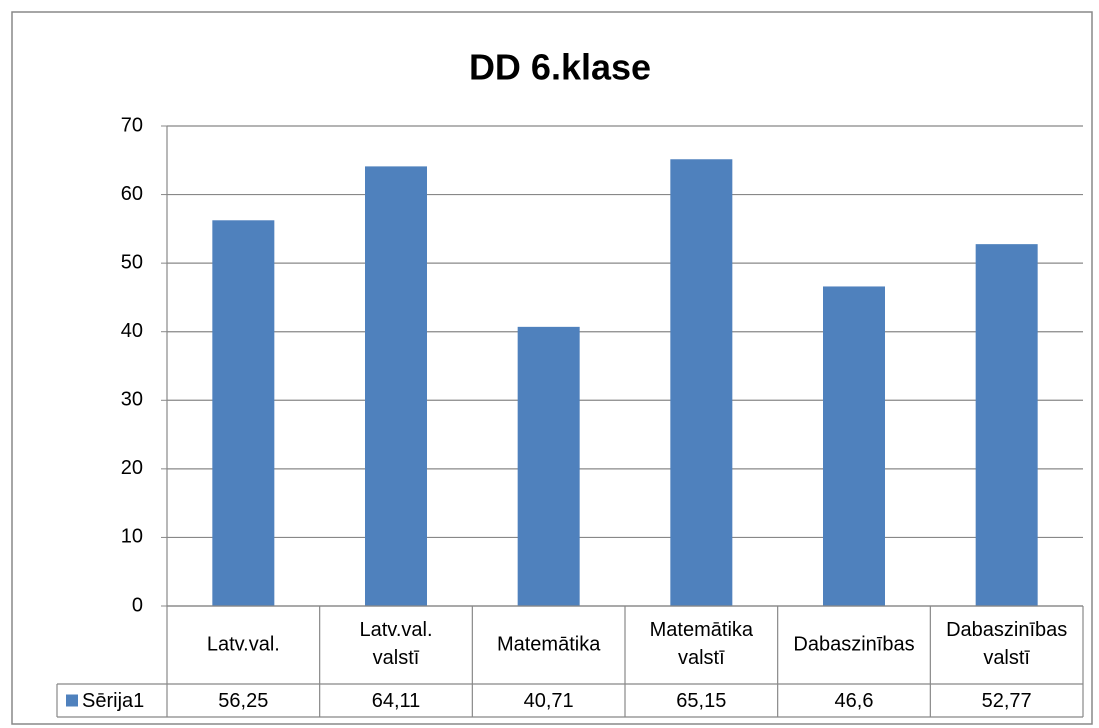 The height and width of the screenshot is (728, 1099). What do you see at coordinates (701, 701) in the screenshot?
I see `table-value: 65,15` at bounding box center [701, 701].